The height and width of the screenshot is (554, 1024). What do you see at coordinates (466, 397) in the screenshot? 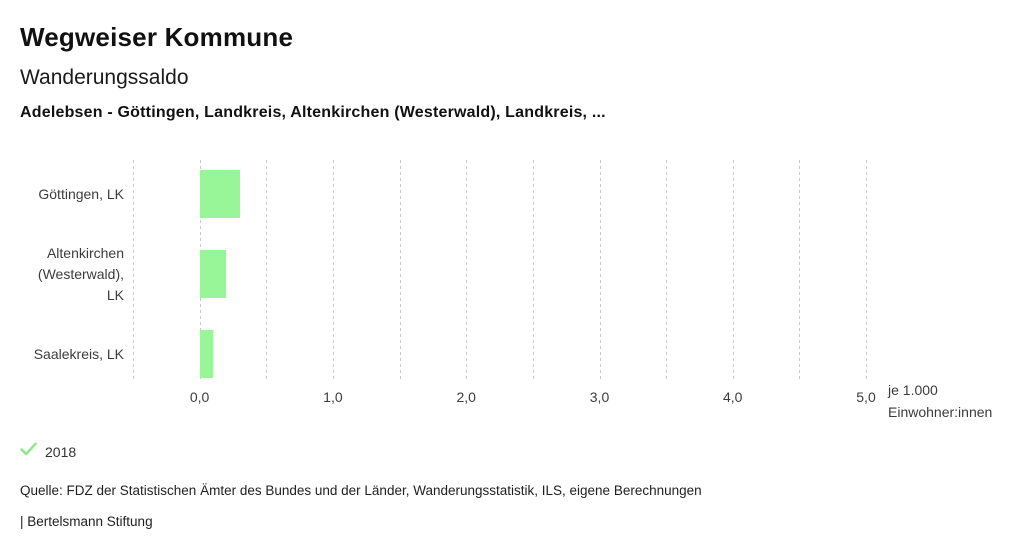
I see `x-tick-2,0: 2,0` at bounding box center [466, 397].